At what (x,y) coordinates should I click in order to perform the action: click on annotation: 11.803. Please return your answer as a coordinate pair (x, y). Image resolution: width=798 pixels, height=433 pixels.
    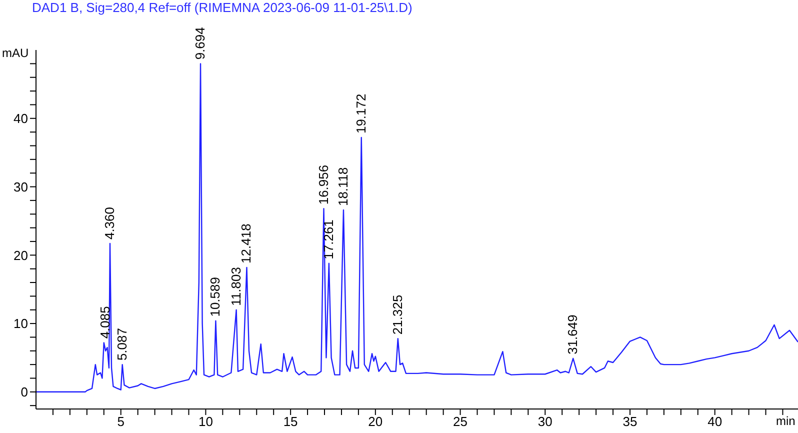
    Looking at the image, I should click on (236, 286).